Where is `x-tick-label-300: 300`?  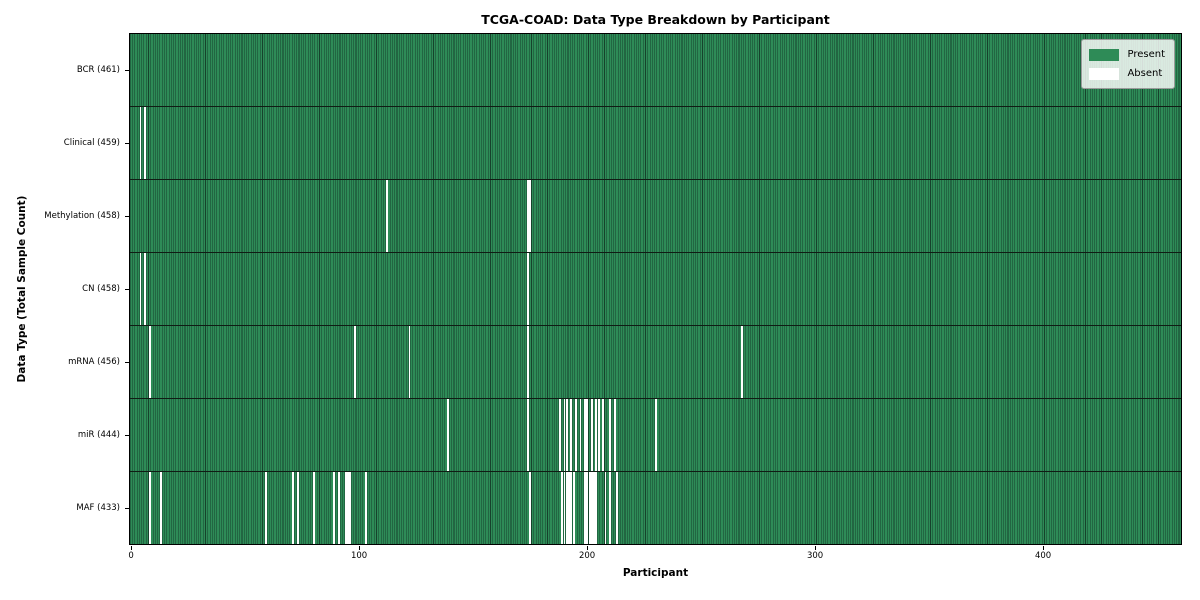 x-tick-label-300: 300 is located at coordinates (815, 556).